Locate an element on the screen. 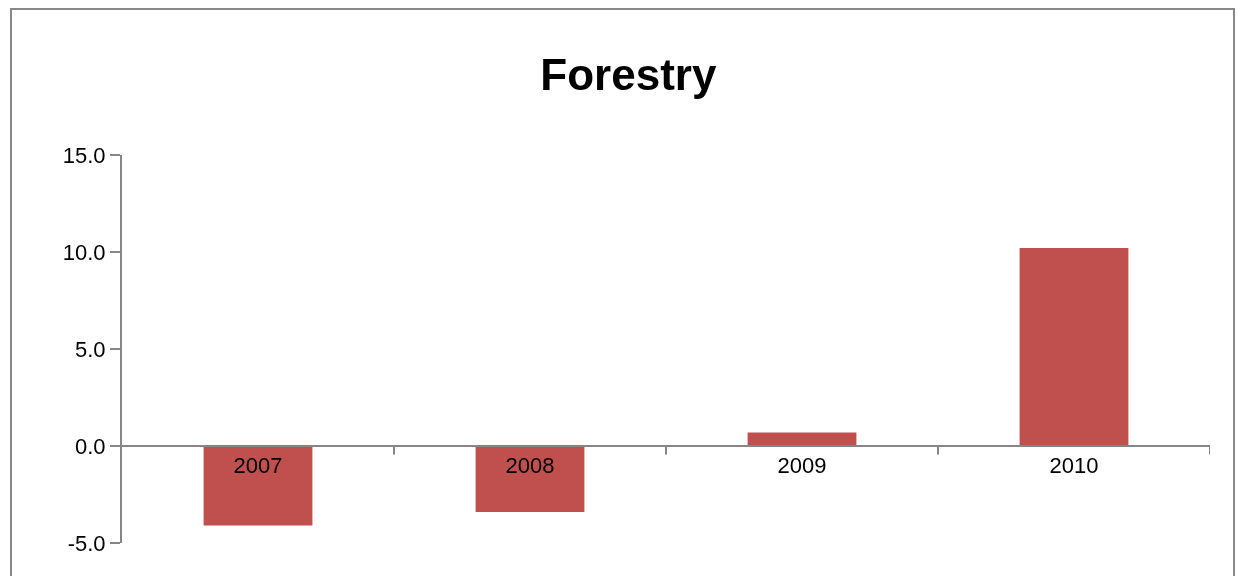  y-tick-label: 10.0 is located at coordinates (84, 252).